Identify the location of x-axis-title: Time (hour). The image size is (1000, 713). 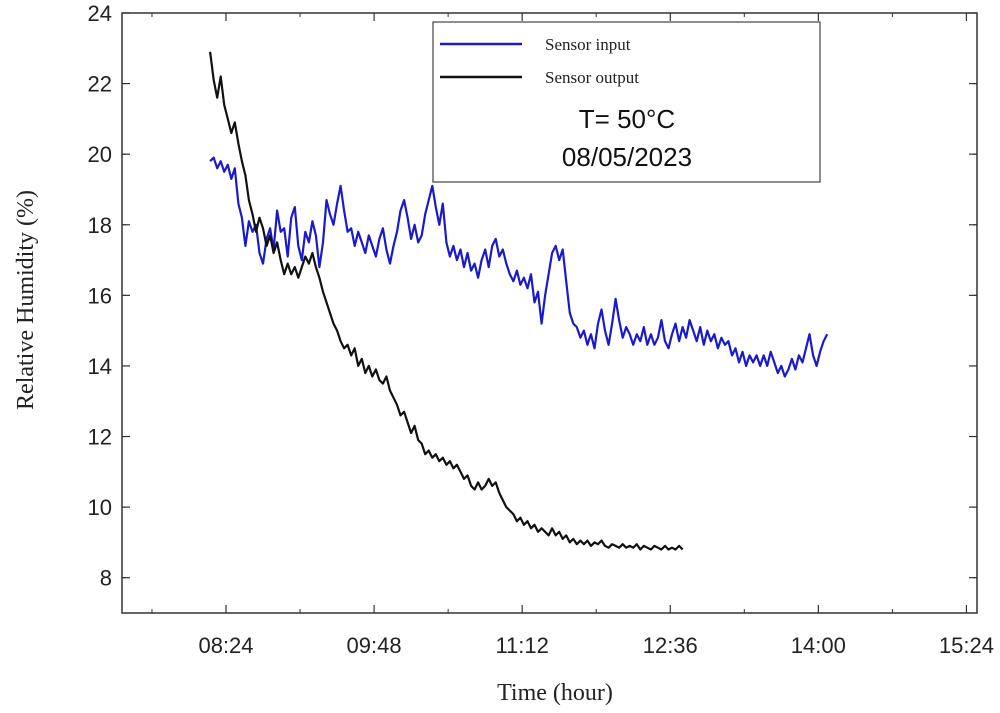
(555, 693).